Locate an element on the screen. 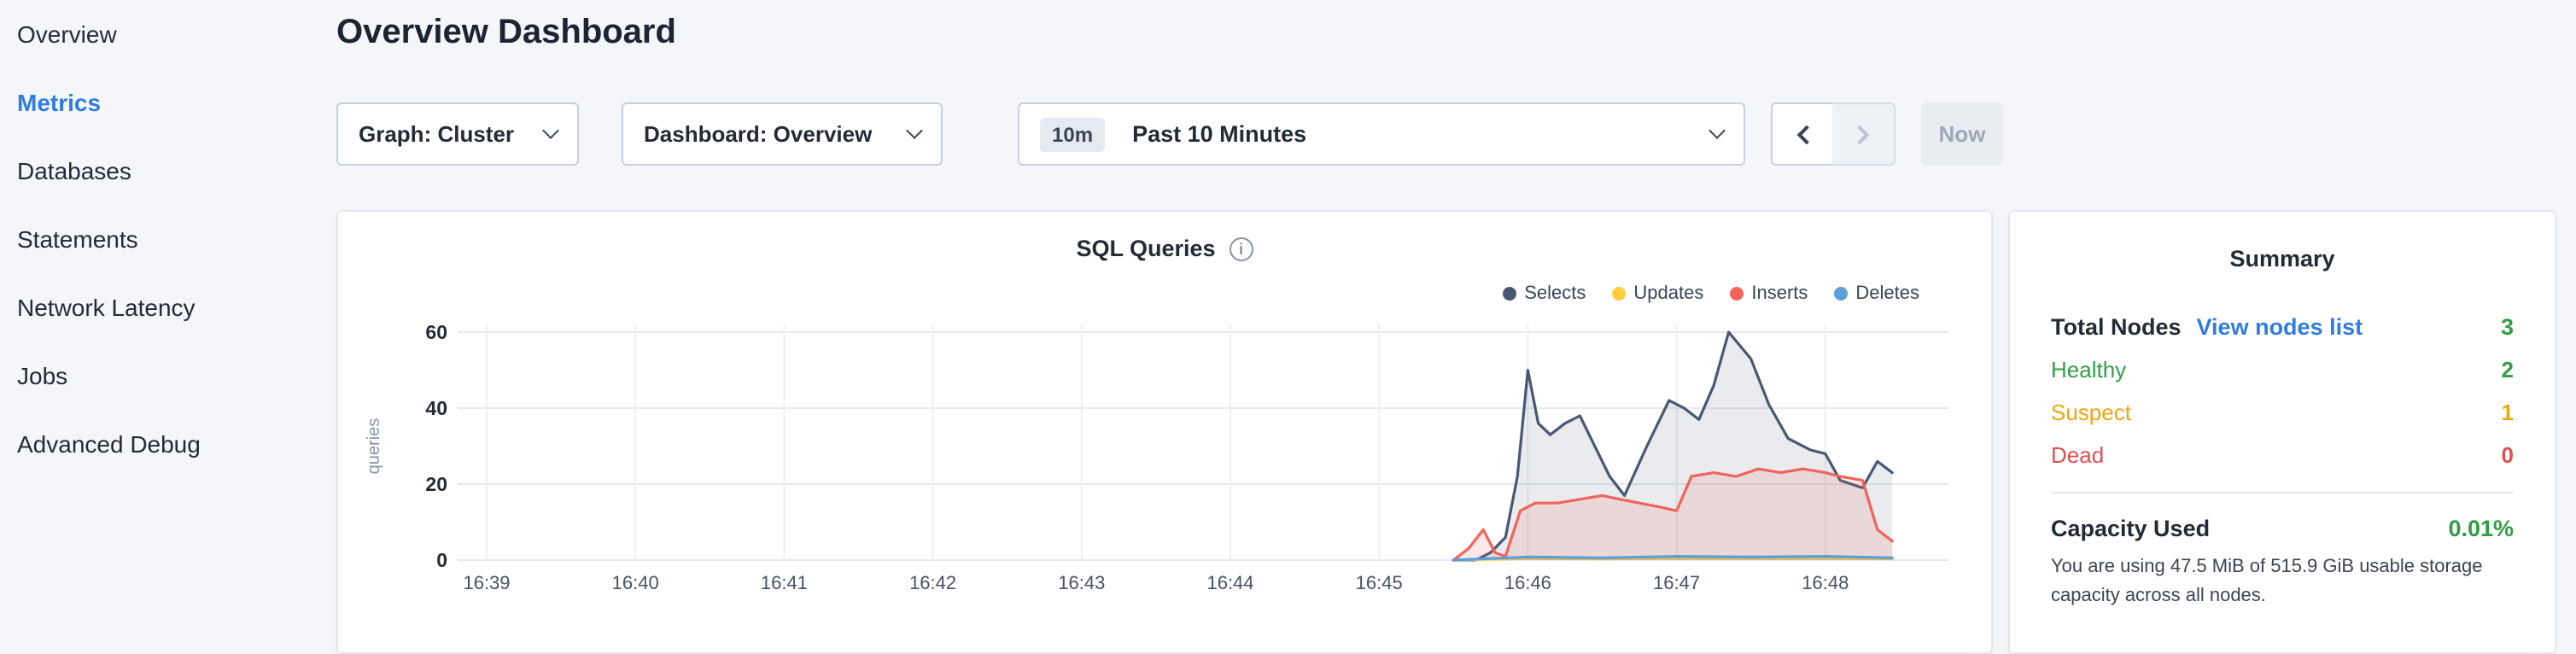 Image resolution: width=2576 pixels, height=654 pixels. sidebar-item-label: Overview is located at coordinates (67, 34).